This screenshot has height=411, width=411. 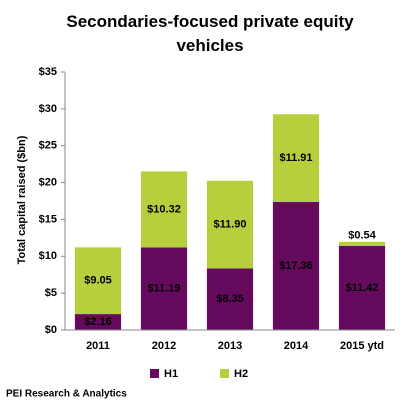 I want to click on data-label: $2.16, so click(x=98, y=322).